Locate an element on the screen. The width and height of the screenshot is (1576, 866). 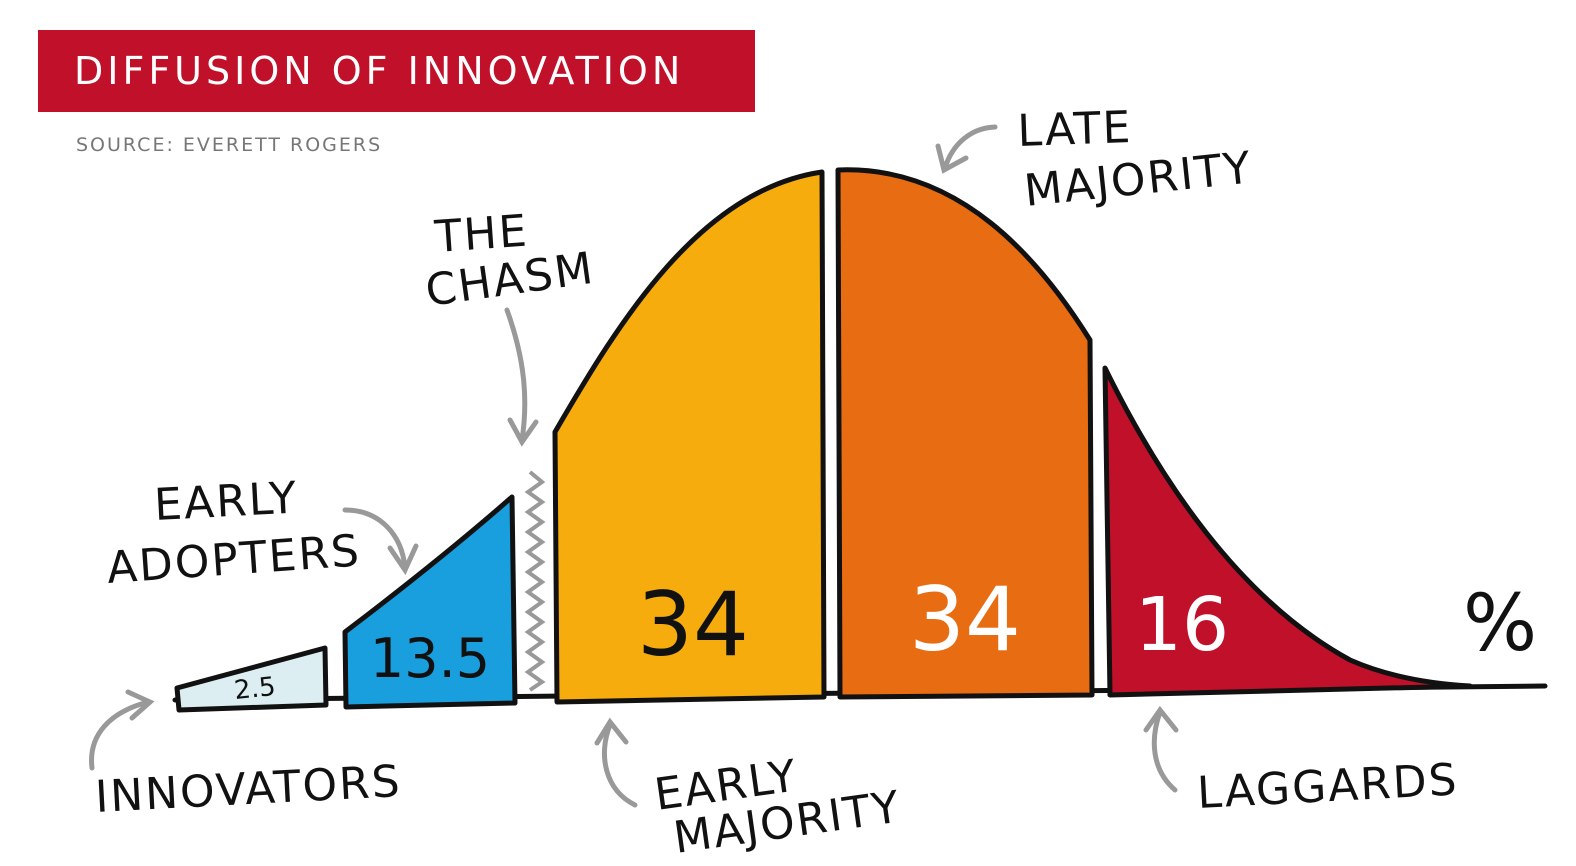
title-banner: DIFFUSION OF INNOVATION is located at coordinates (396, 71).